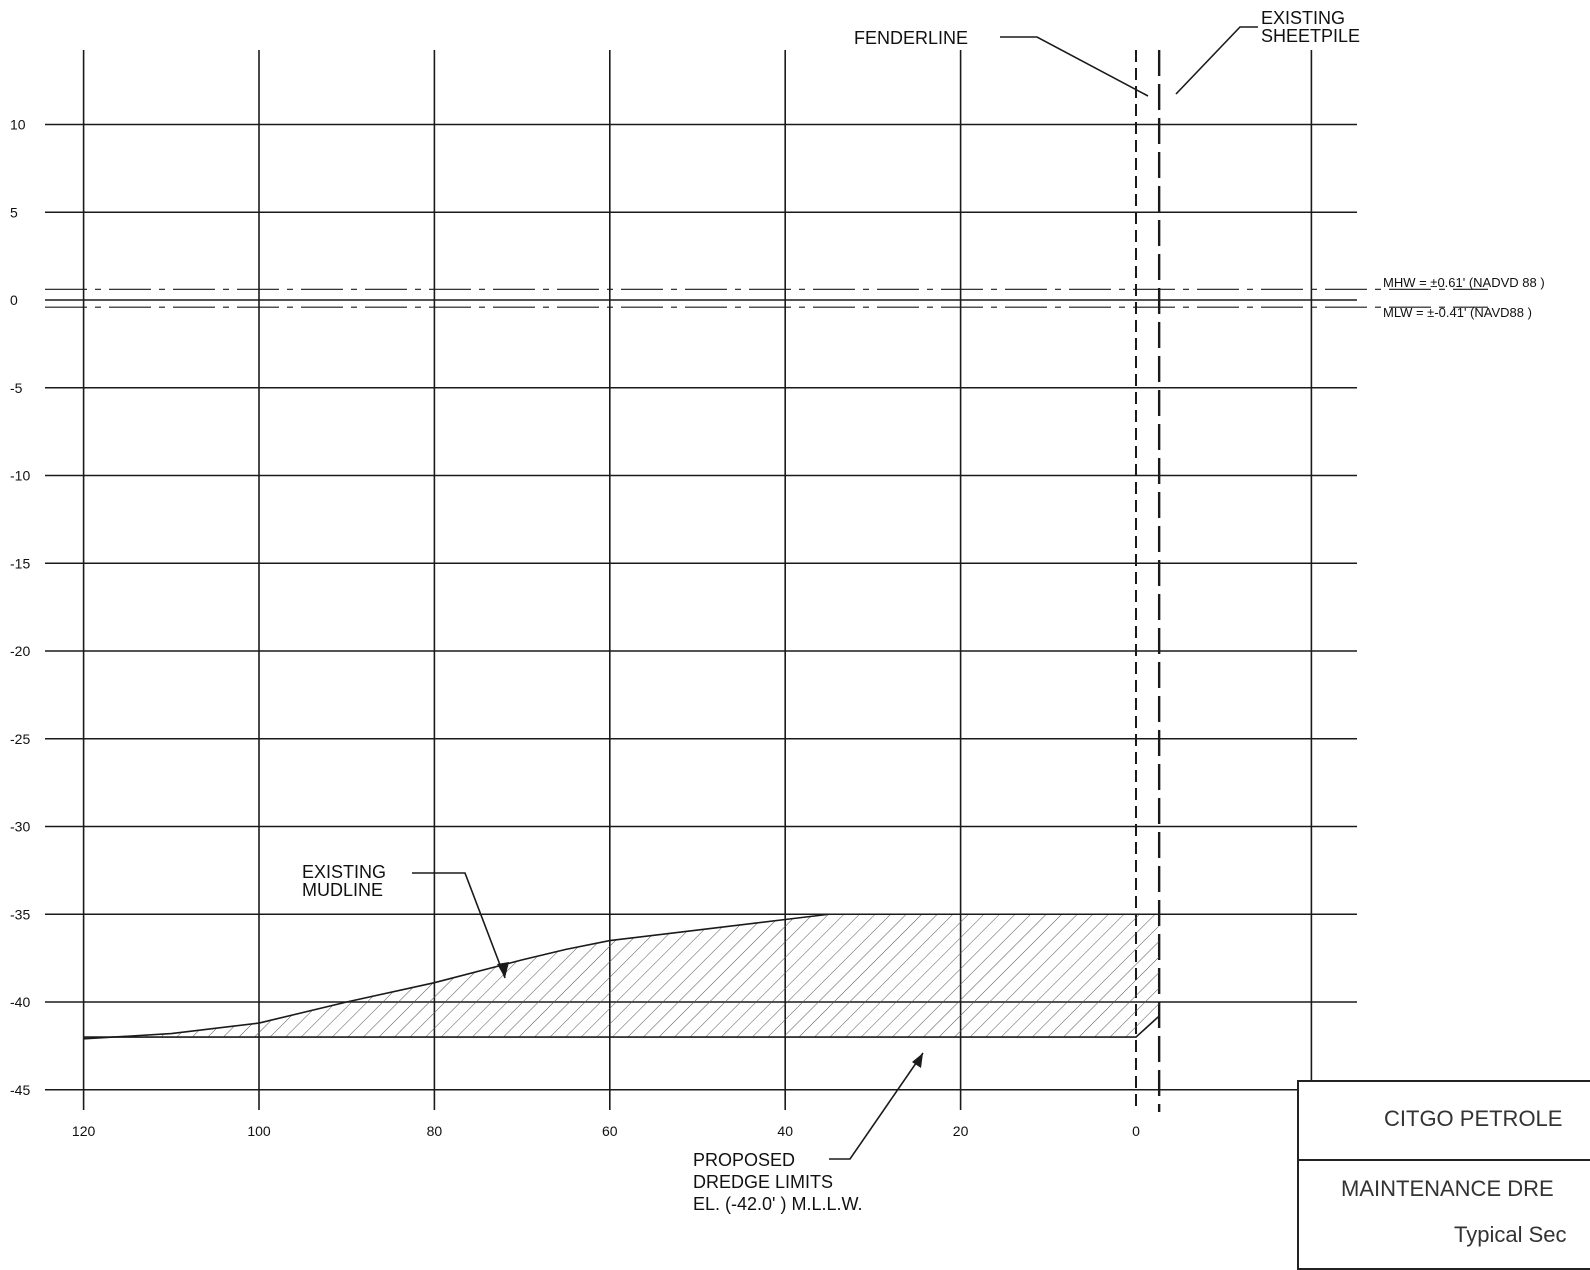  I want to click on y-tick-label: -25, so click(20, 739).